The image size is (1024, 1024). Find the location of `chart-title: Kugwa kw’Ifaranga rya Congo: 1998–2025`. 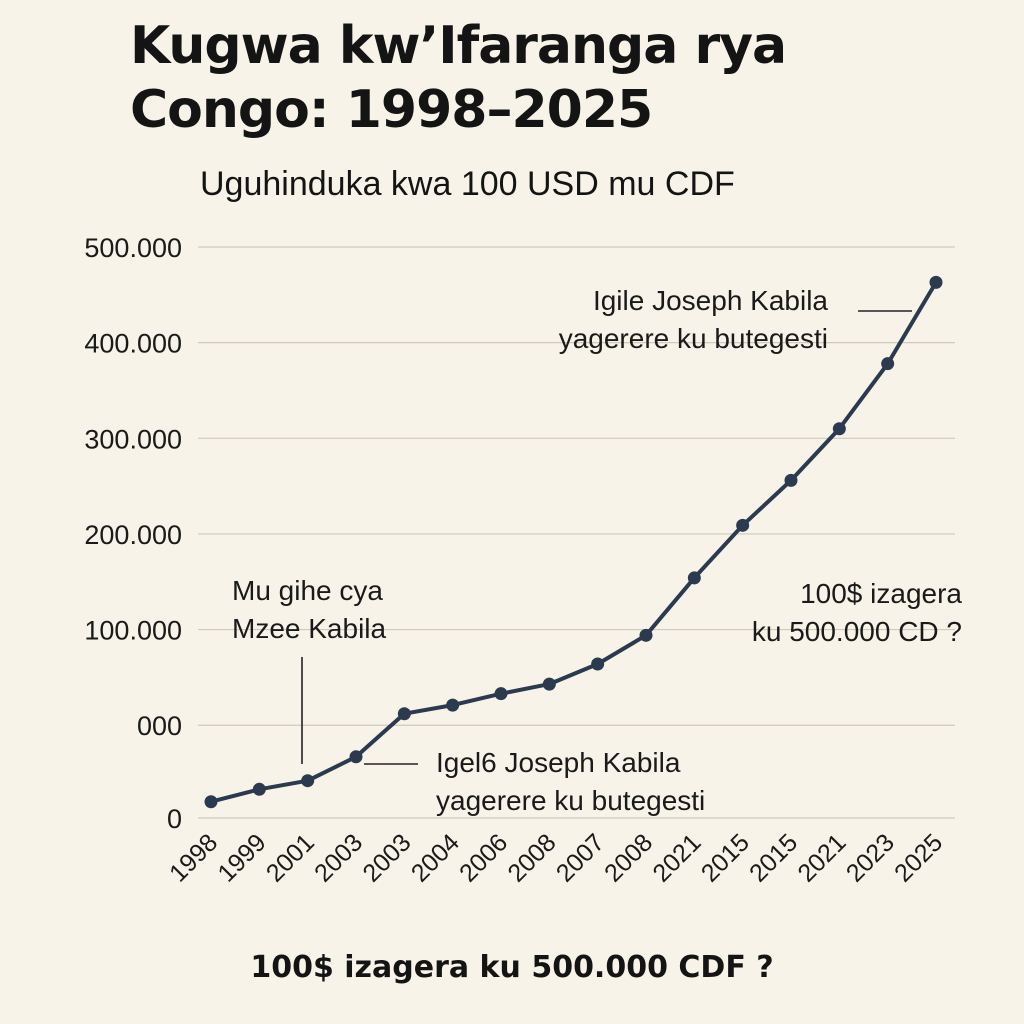

chart-title: Kugwa kw’Ifaranga rya Congo: 1998–2025 is located at coordinates (458, 78).